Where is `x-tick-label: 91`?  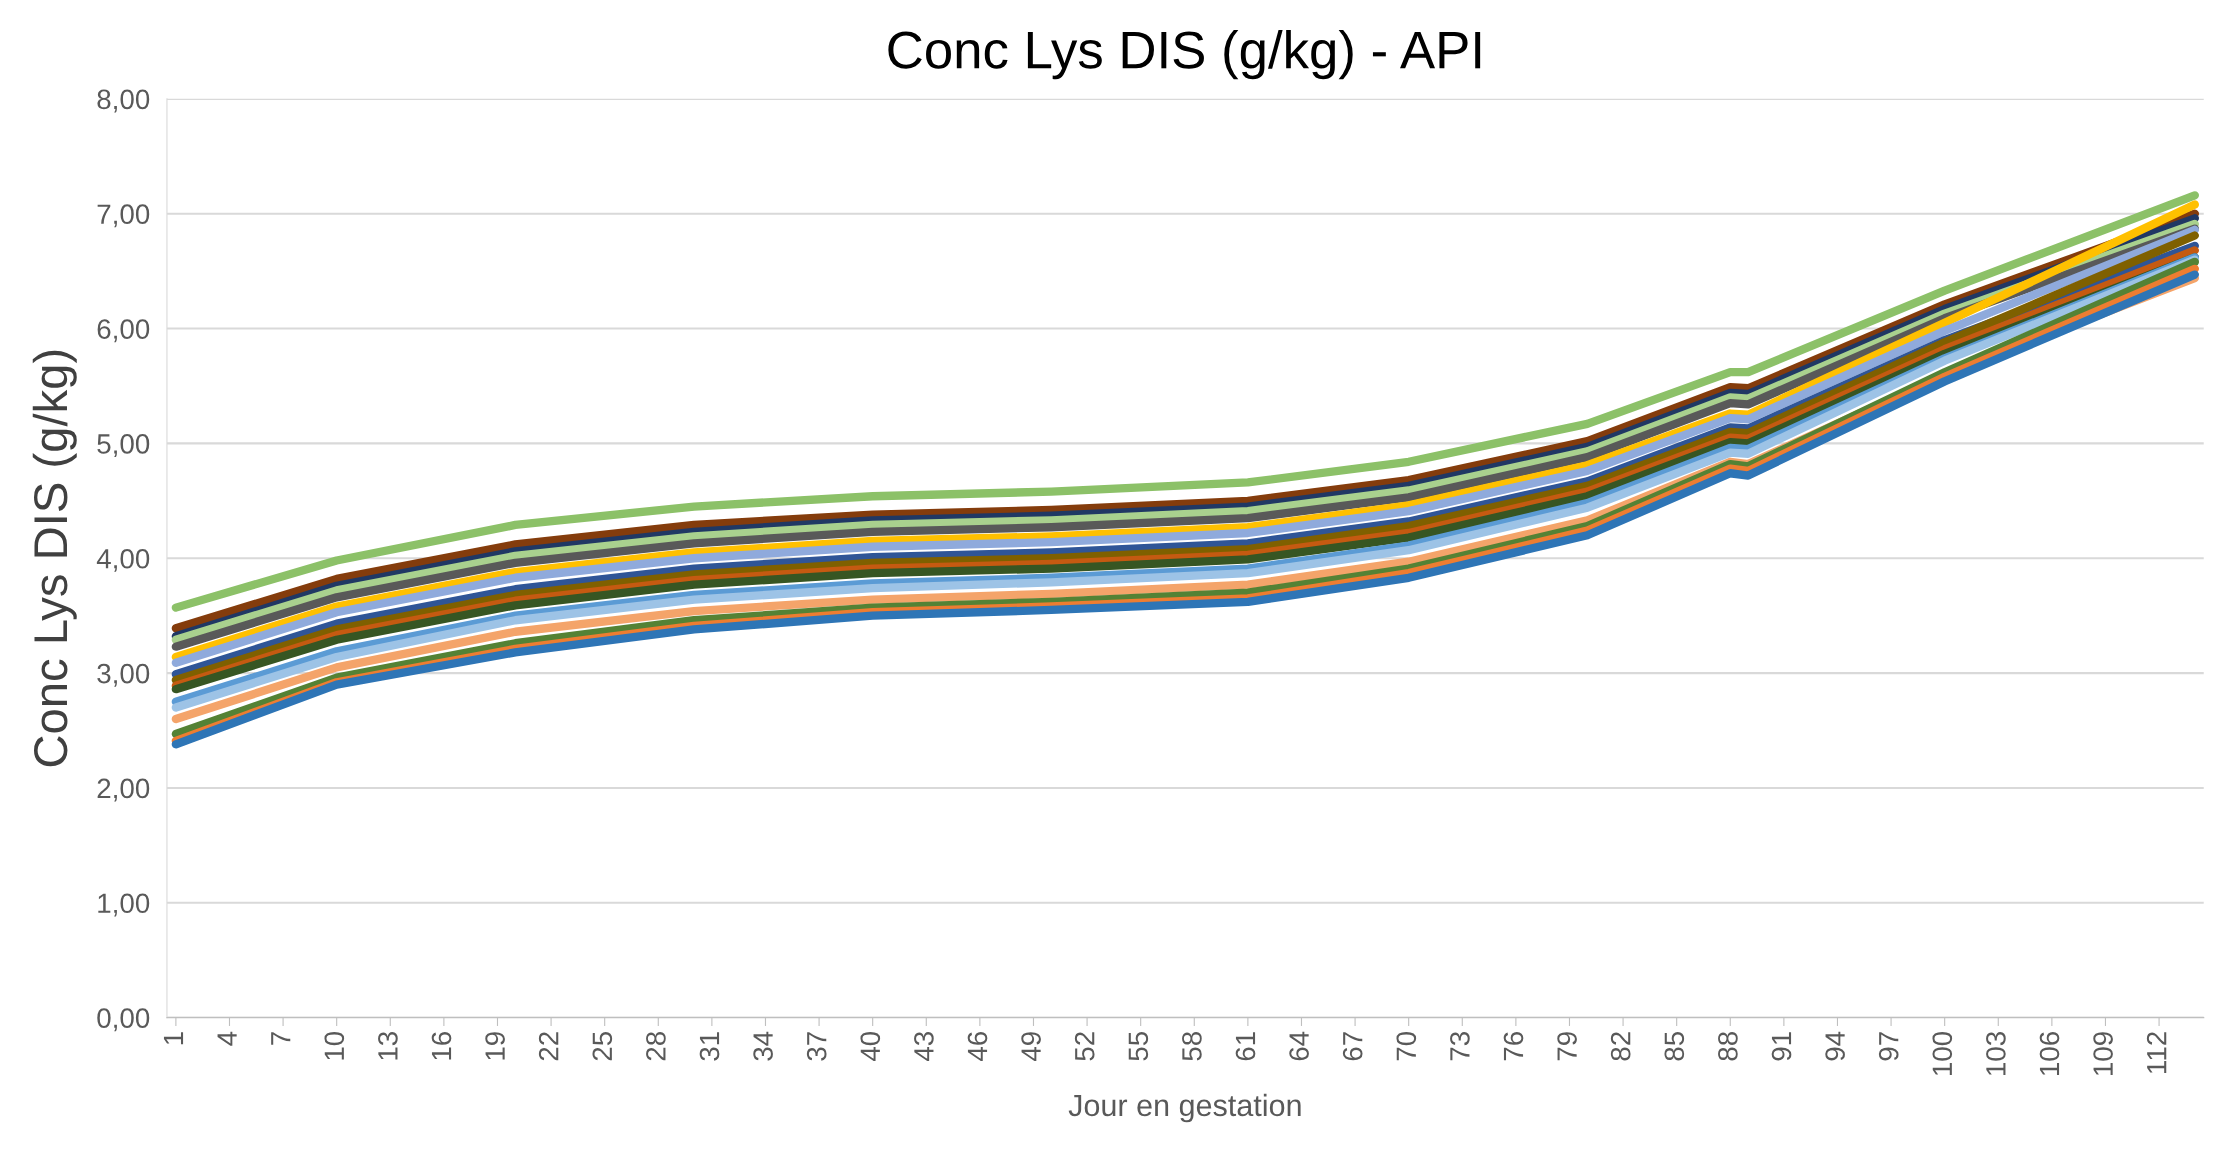 x-tick-label: 91 is located at coordinates (1781, 1046).